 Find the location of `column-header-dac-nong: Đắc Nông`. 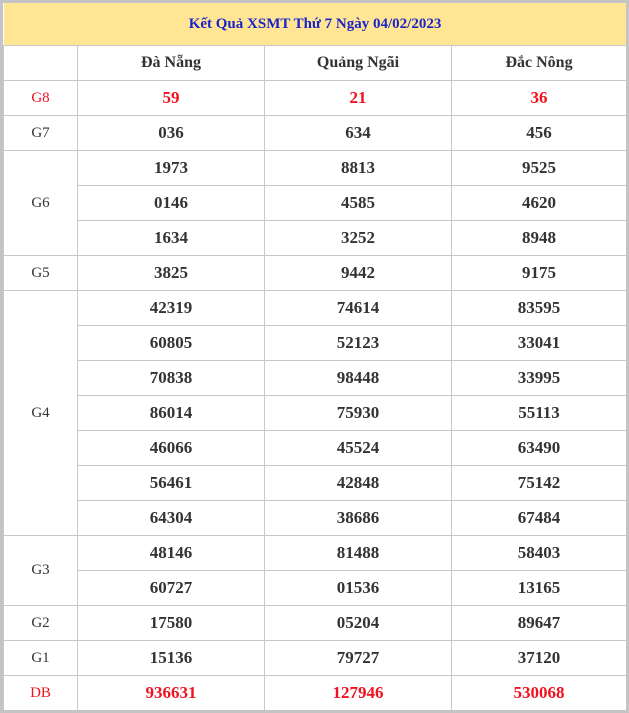

column-header-dac-nong: Đắc Nông is located at coordinates (538, 63).